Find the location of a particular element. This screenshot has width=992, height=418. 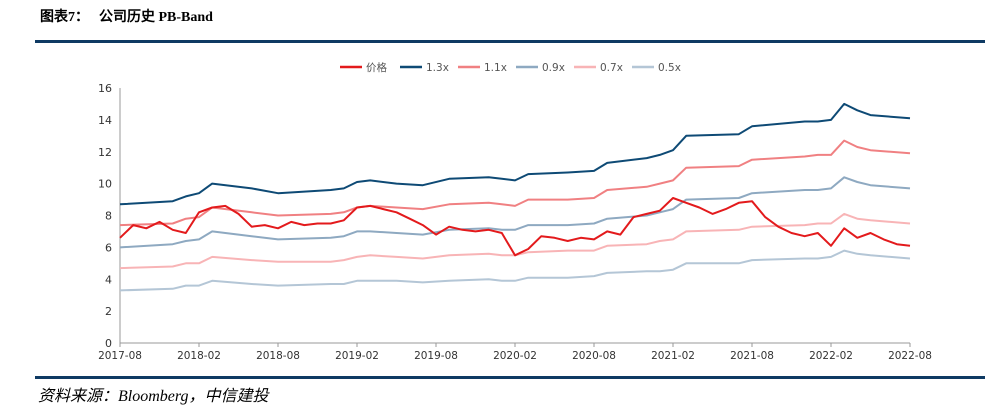

legend-label: 0.9x is located at coordinates (553, 68).